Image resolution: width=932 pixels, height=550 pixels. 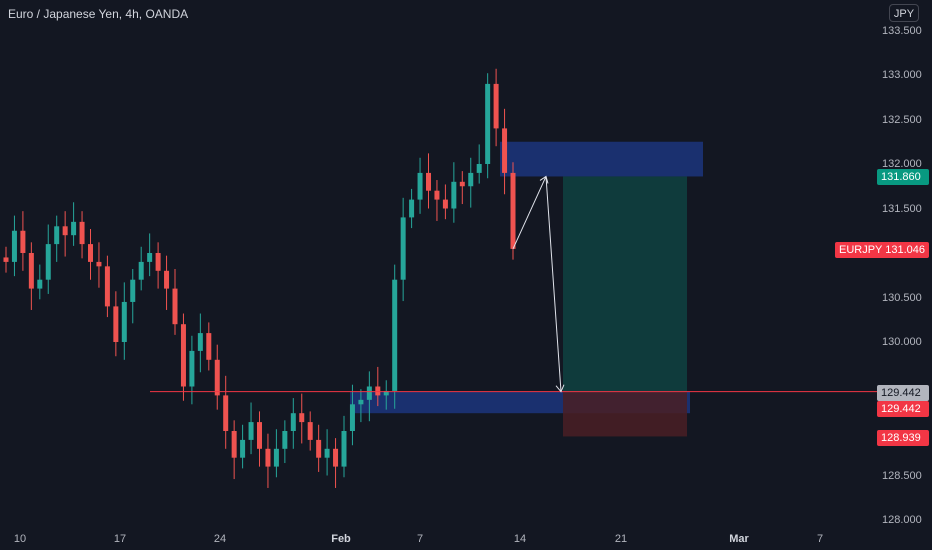 I want to click on projection-path, so click(x=537, y=284).